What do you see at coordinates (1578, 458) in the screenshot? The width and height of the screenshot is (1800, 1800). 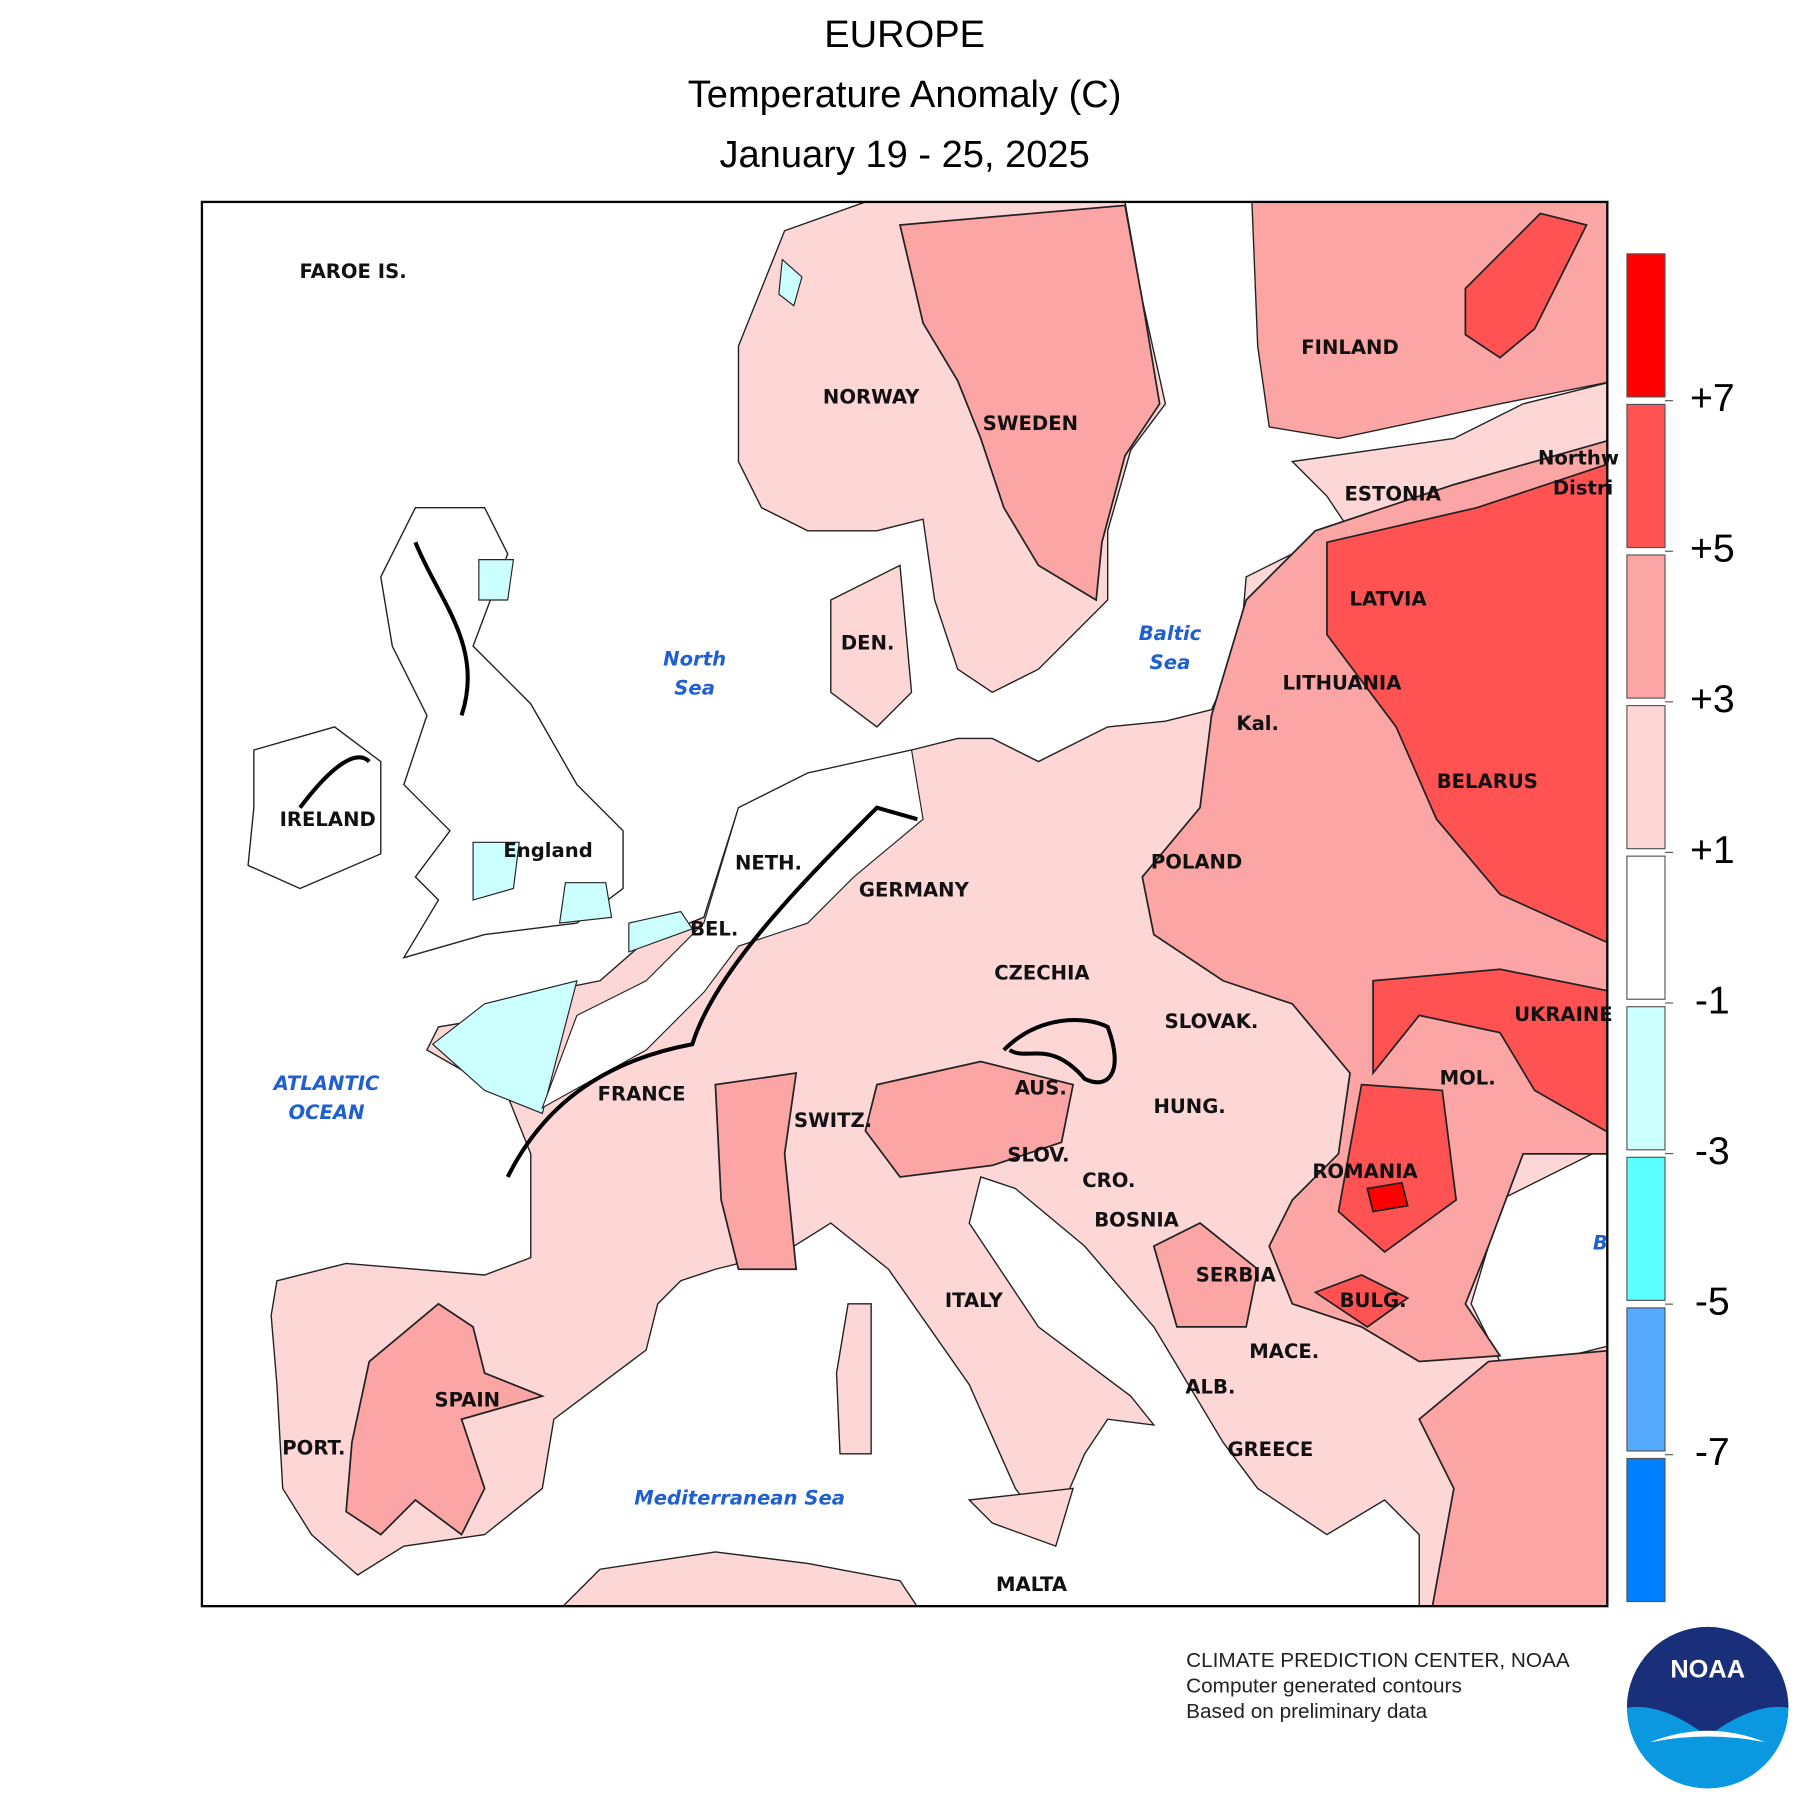 I see `country-label: Northw` at bounding box center [1578, 458].